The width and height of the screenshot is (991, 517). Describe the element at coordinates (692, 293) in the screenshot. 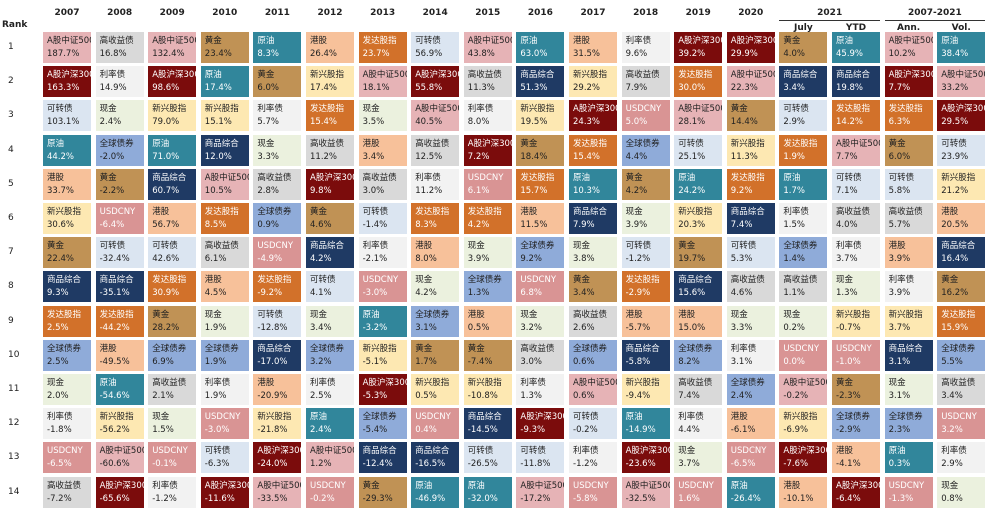

I see `asset-return: 15.6%` at that location.